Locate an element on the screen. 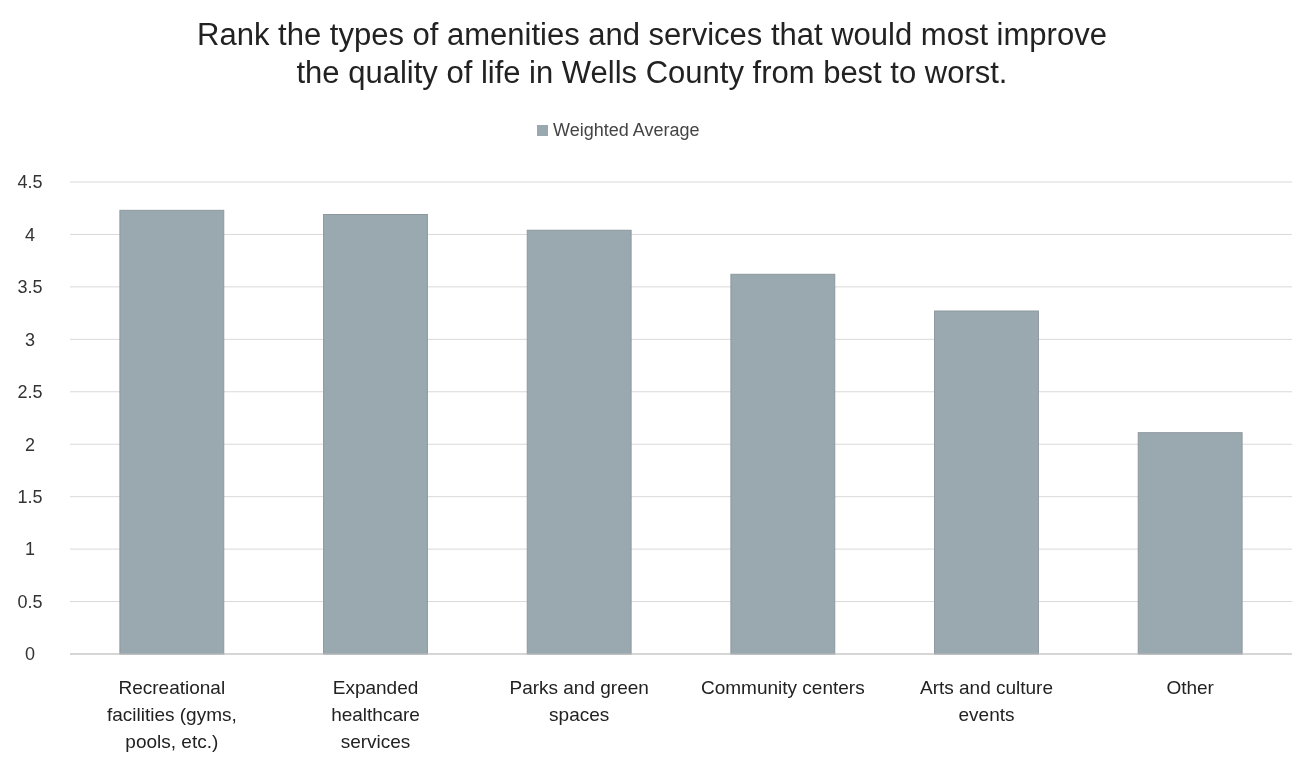 This screenshot has width=1304, height=761. y-tick-label: 0.5 is located at coordinates (30, 601).